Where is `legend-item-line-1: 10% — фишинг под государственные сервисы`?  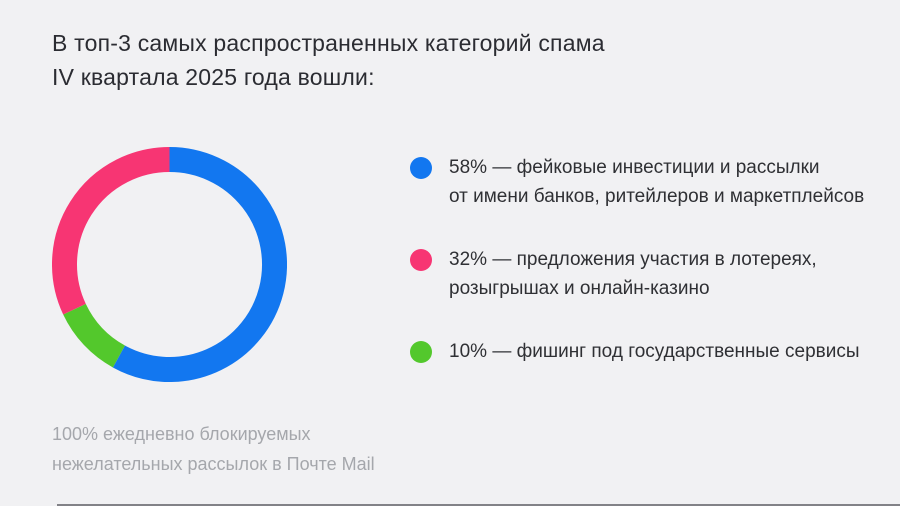
legend-item-line-1: 10% — фишинг под государственные сервисы is located at coordinates (654, 351).